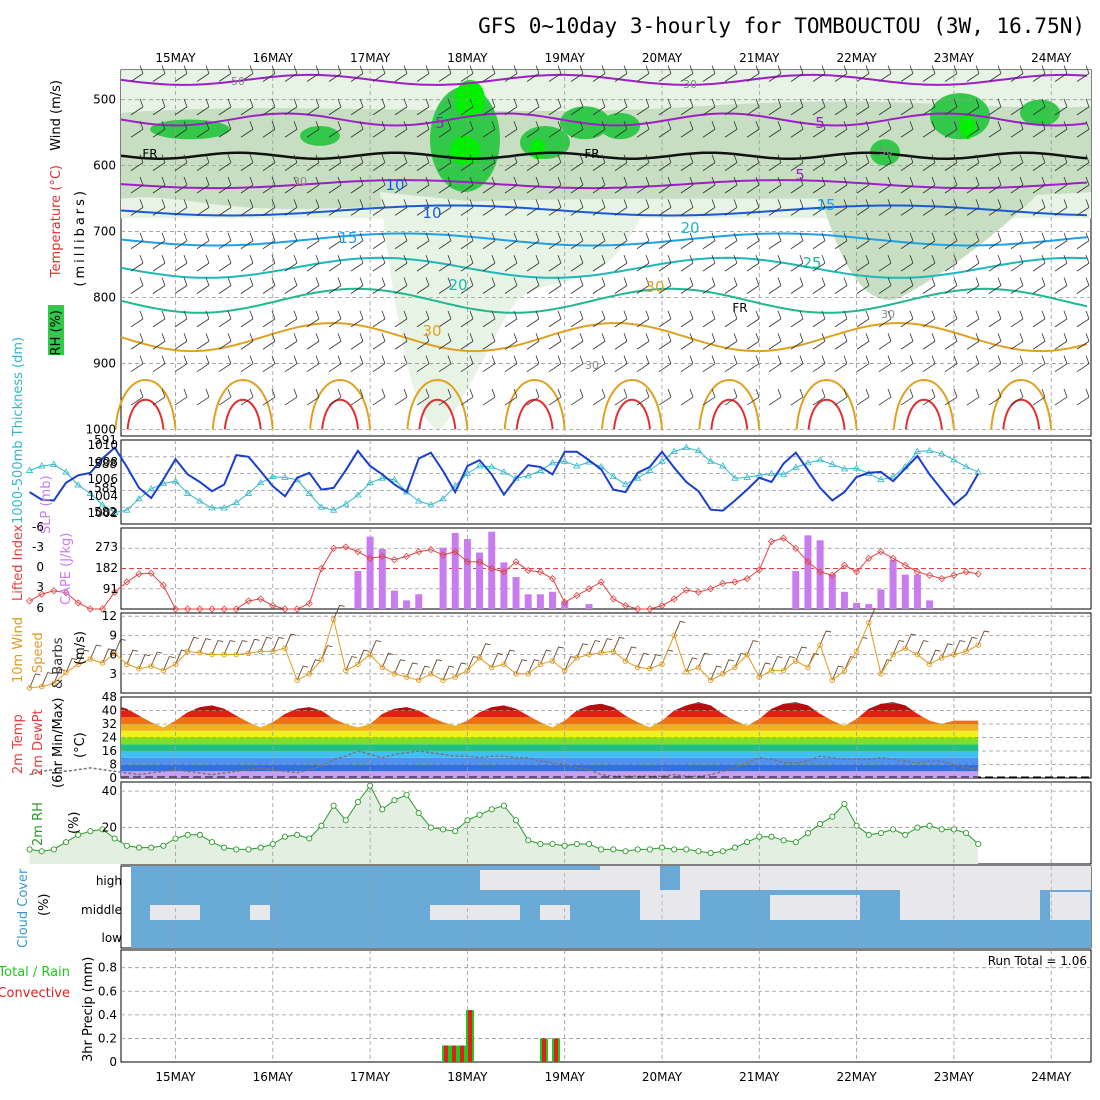 The image size is (1100, 1100). I want to click on rh2m-area, so click(504, 824).